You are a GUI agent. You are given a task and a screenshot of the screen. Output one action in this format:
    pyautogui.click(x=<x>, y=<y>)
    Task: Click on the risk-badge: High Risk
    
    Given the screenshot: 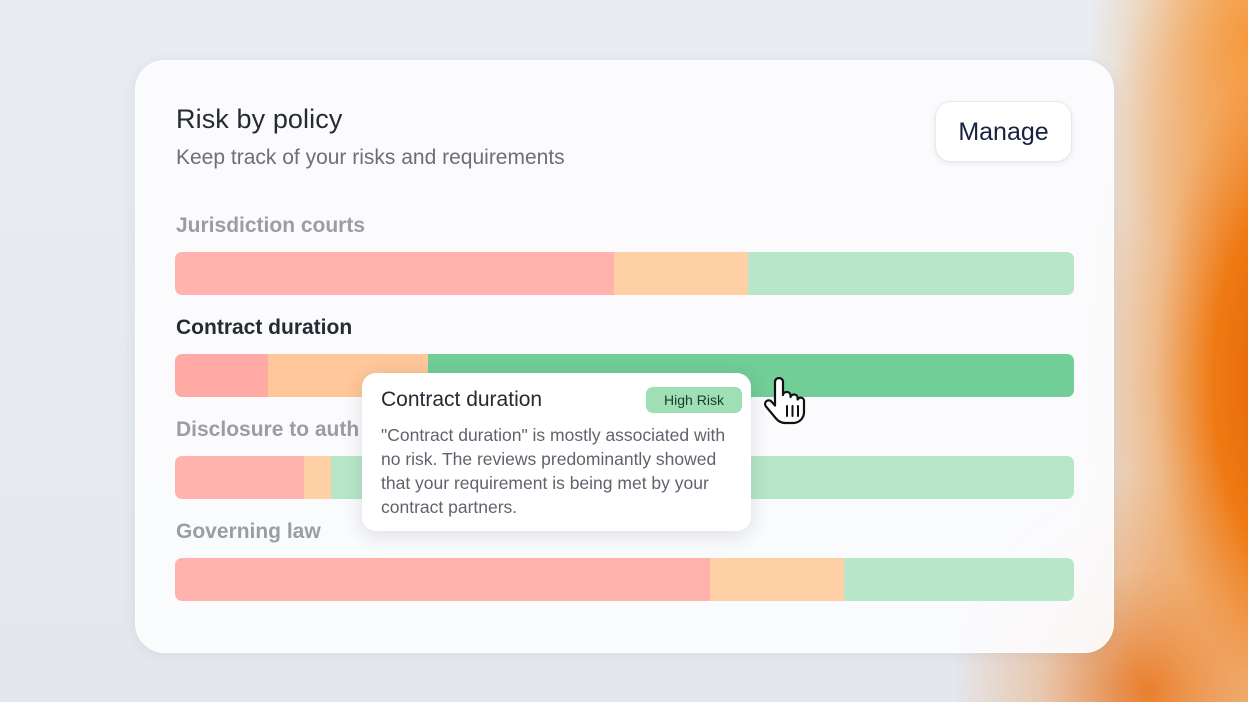 What is the action you would take?
    pyautogui.click(x=694, y=400)
    